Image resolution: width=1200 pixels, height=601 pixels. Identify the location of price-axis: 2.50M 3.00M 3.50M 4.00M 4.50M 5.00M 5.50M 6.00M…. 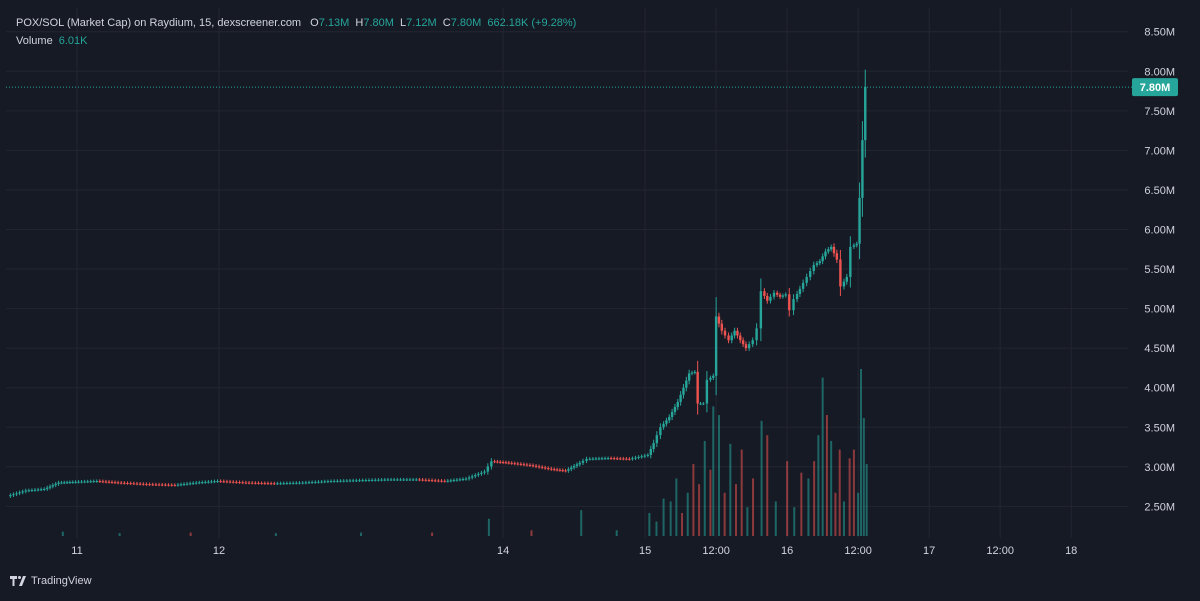
(1159, 270).